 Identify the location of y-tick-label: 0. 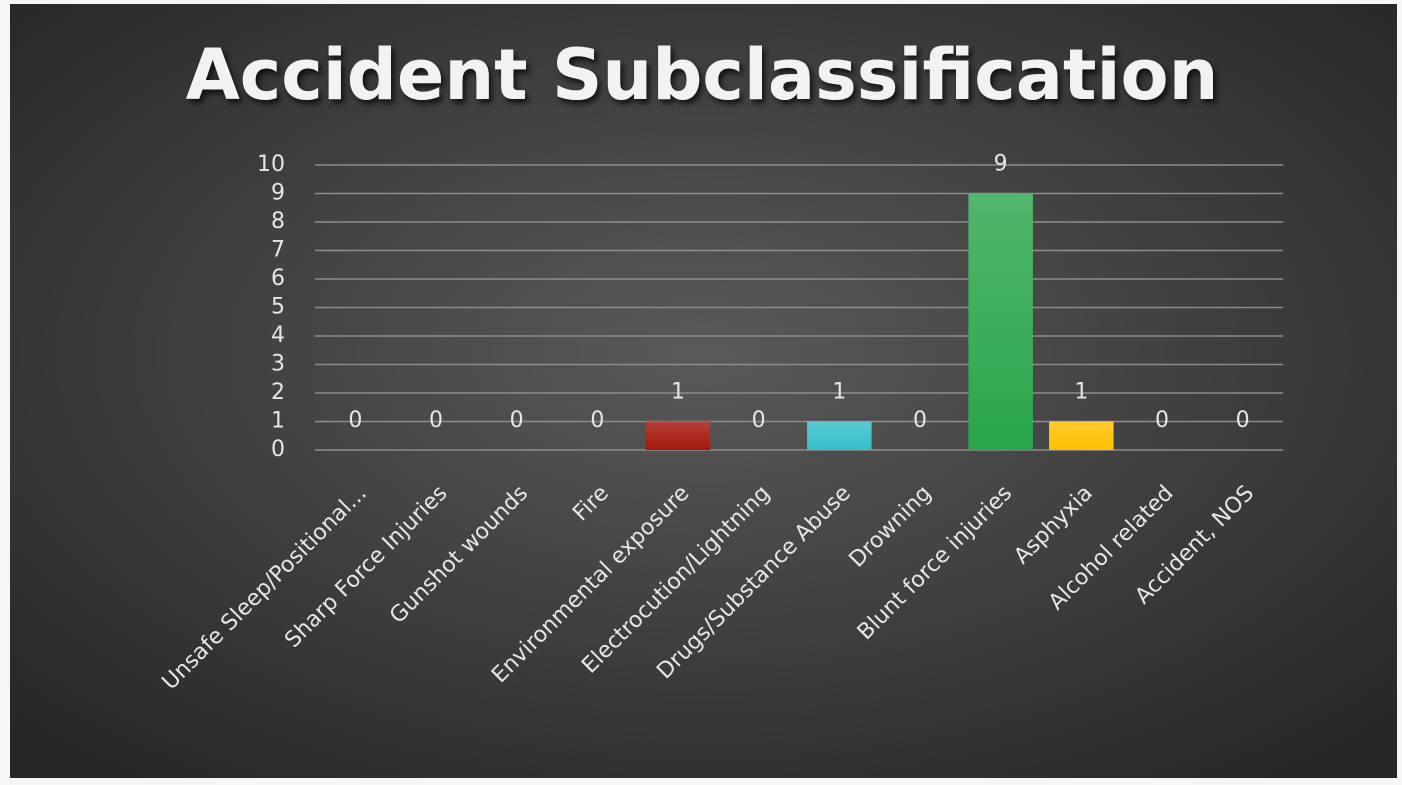
(278, 449).